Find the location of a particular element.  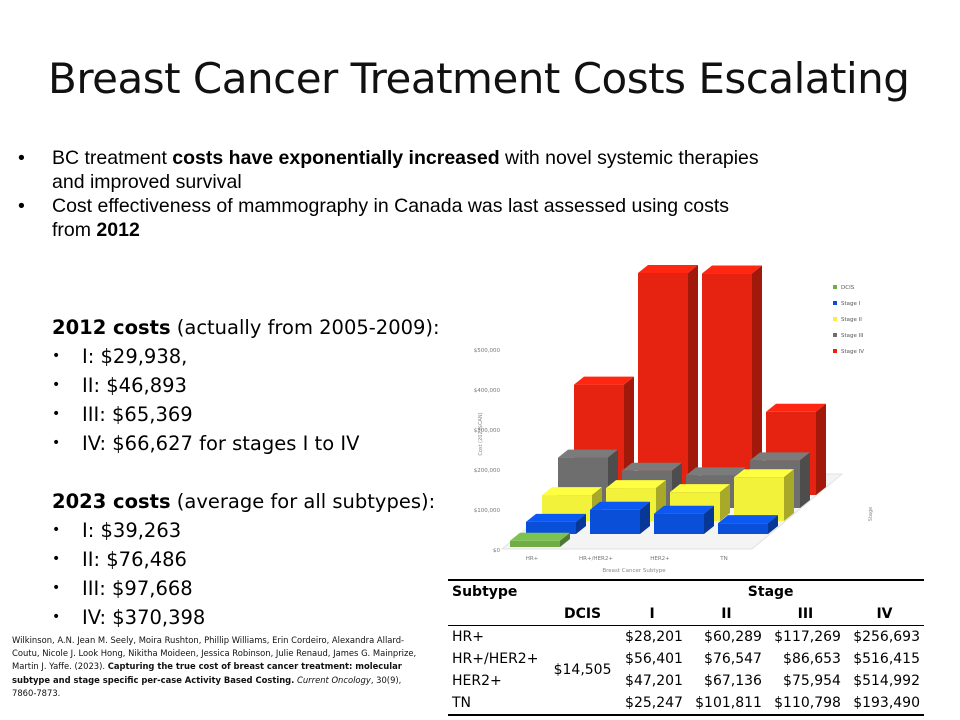

bar-stage-i-her2- is located at coordinates (684, 519).